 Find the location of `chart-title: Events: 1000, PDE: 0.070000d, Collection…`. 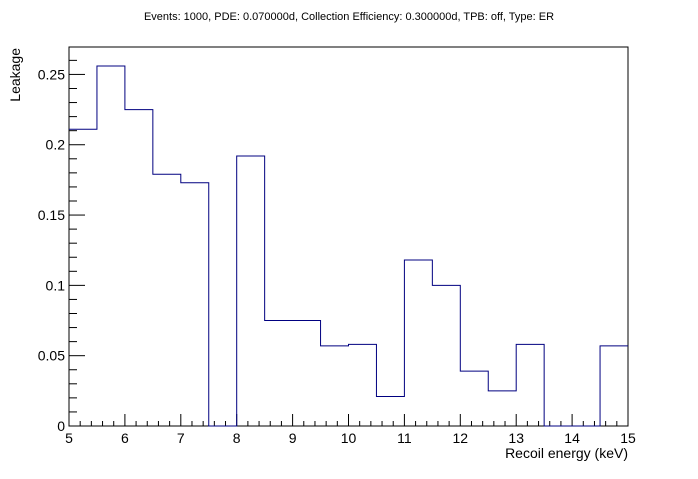

chart-title: Events: 1000, PDE: 0.070000d, Collection… is located at coordinates (349, 17).